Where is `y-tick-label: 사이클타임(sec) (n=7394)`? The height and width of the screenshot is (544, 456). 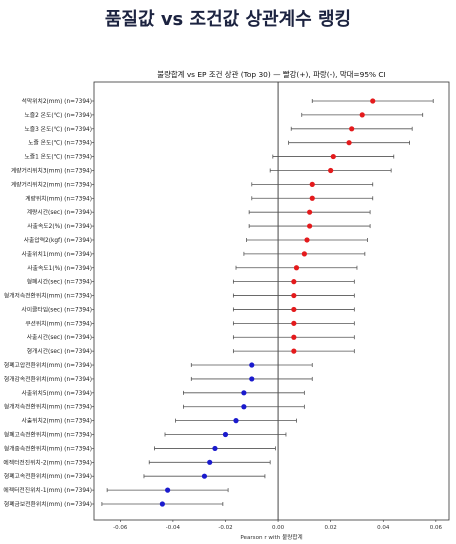
y-tick-label: 사이클타임(sec) (n=7394) is located at coordinates (56, 309).